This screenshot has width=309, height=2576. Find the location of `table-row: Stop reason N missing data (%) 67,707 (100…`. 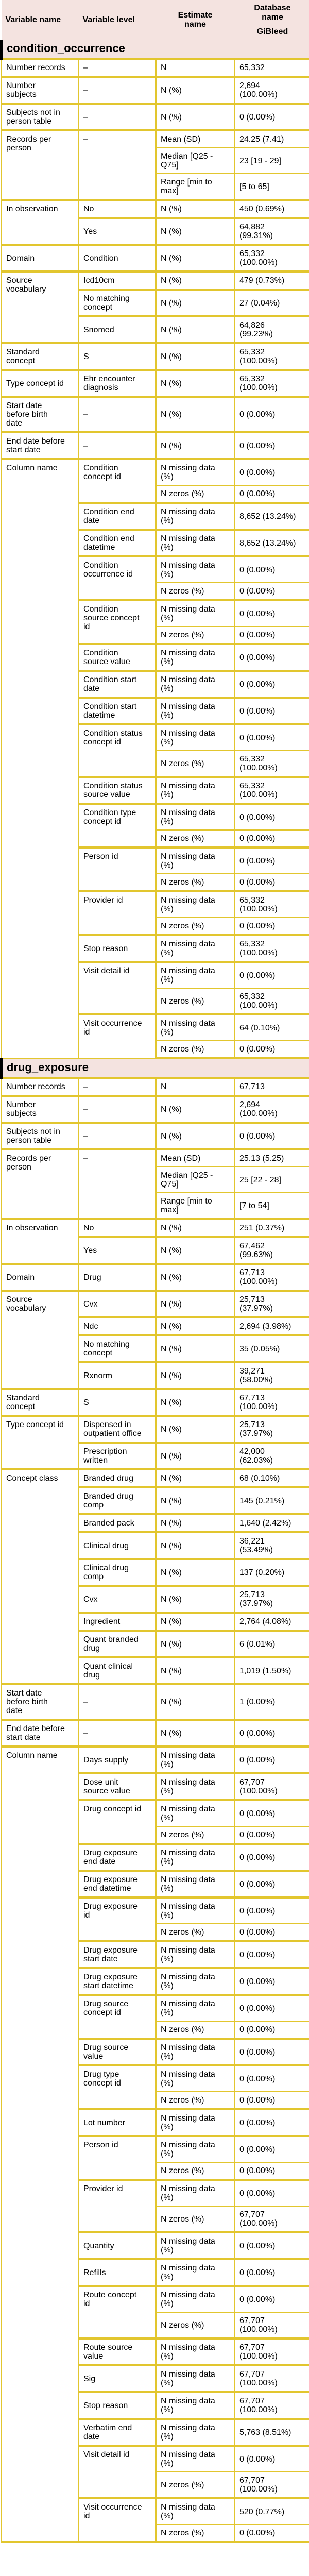

table-row: Stop reason N missing data (%) 67,707 (100… is located at coordinates (155, 2405).